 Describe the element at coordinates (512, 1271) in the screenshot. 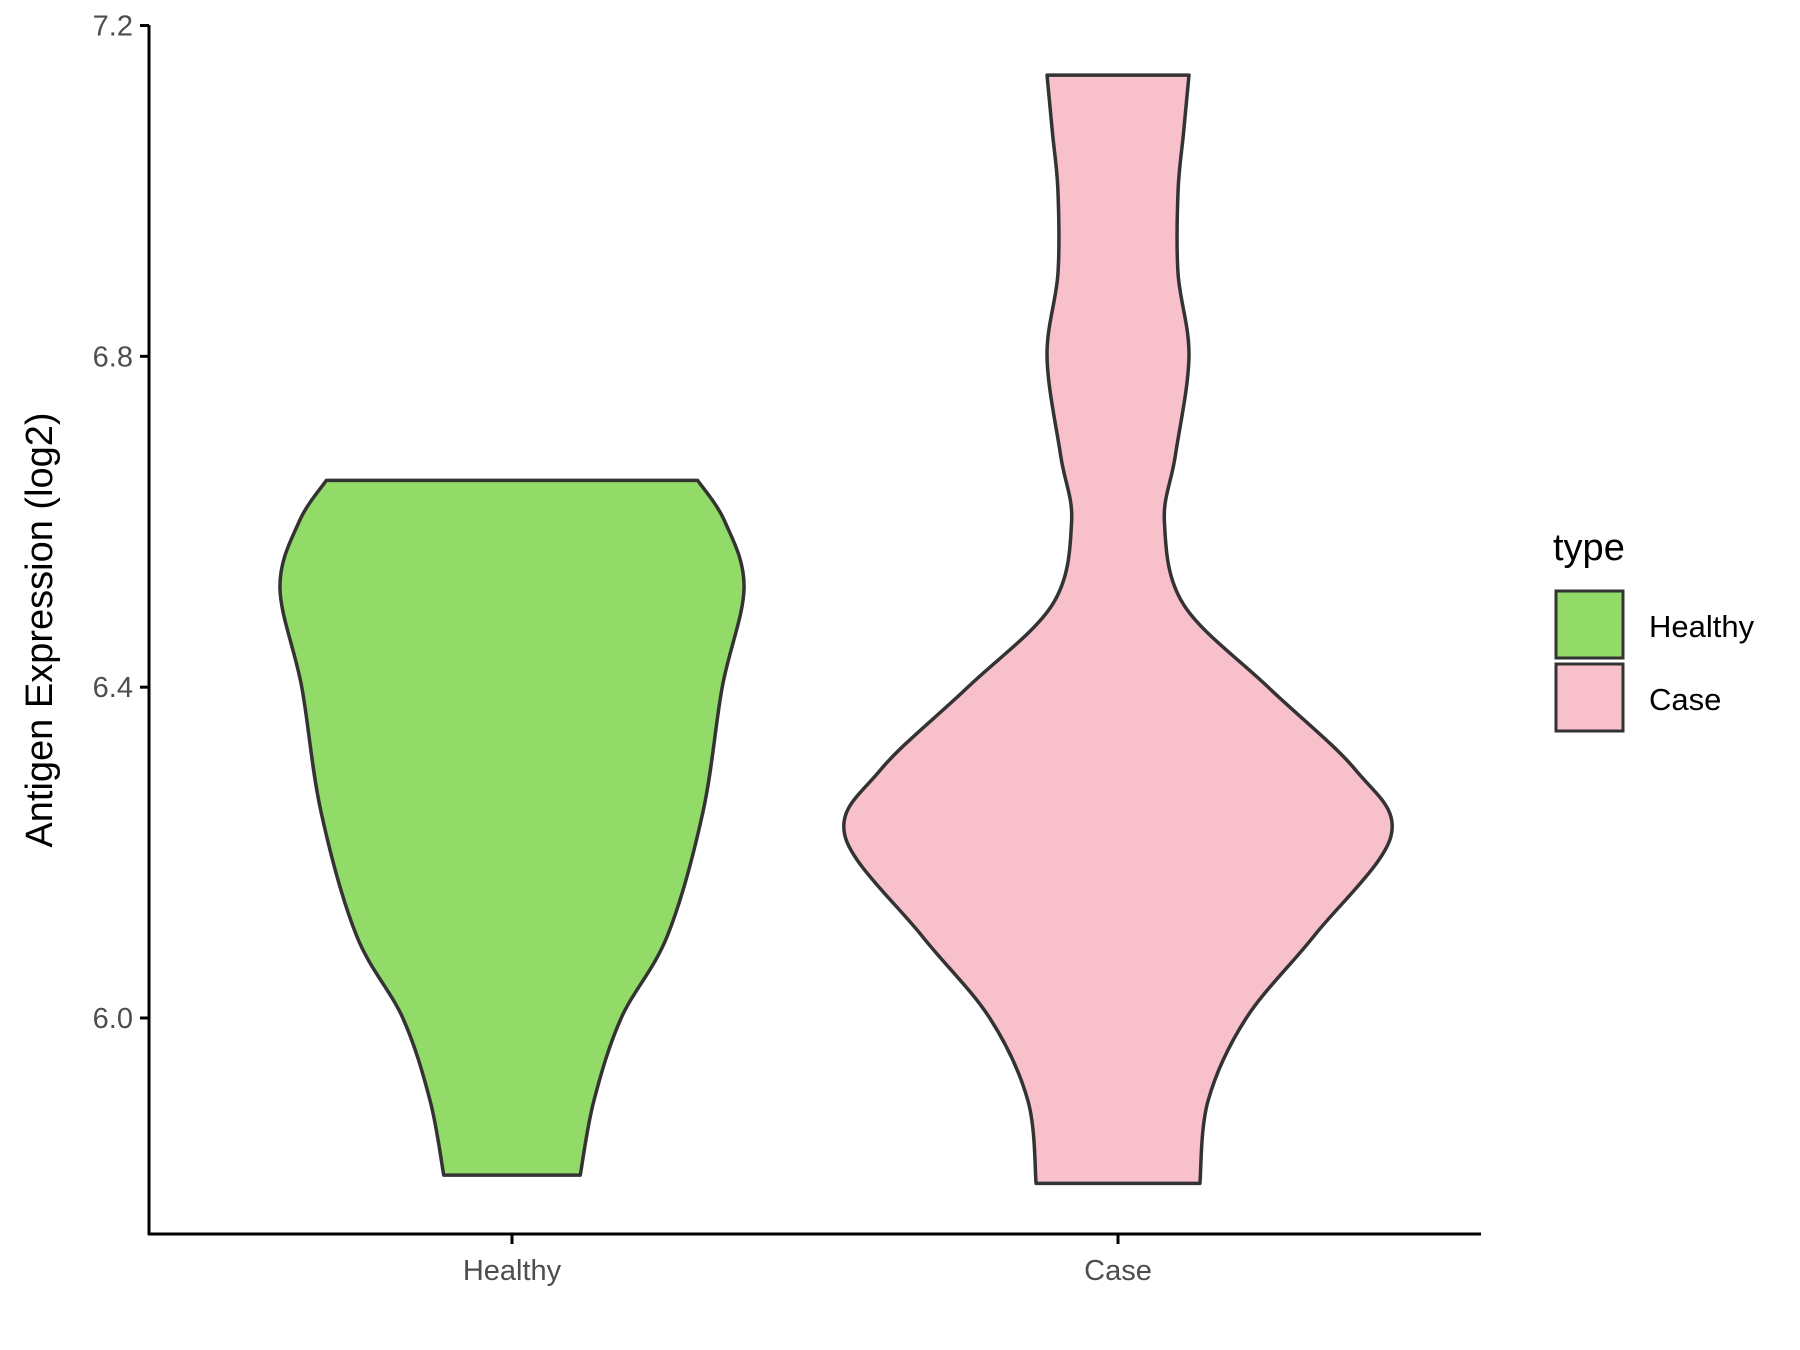

I see `x-tick-label: Healthy` at that location.